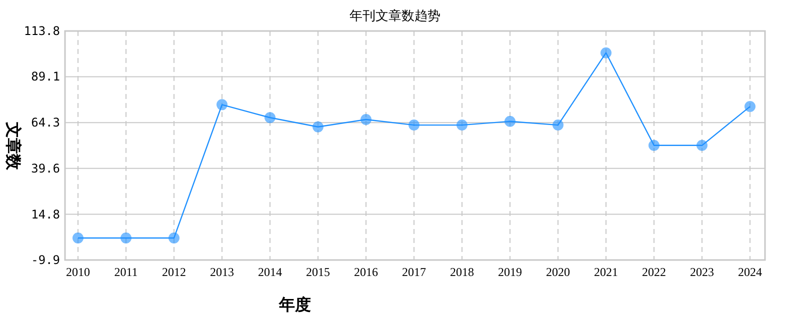 This screenshot has height=330, width=790. What do you see at coordinates (366, 272) in the screenshot?
I see `x-tick-label: 2016` at bounding box center [366, 272].